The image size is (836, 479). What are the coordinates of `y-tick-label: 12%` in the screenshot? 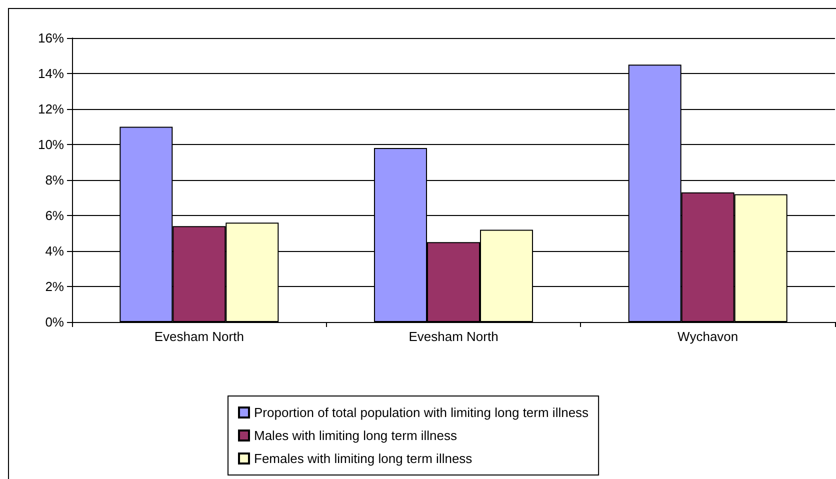 It's located at (51, 109).